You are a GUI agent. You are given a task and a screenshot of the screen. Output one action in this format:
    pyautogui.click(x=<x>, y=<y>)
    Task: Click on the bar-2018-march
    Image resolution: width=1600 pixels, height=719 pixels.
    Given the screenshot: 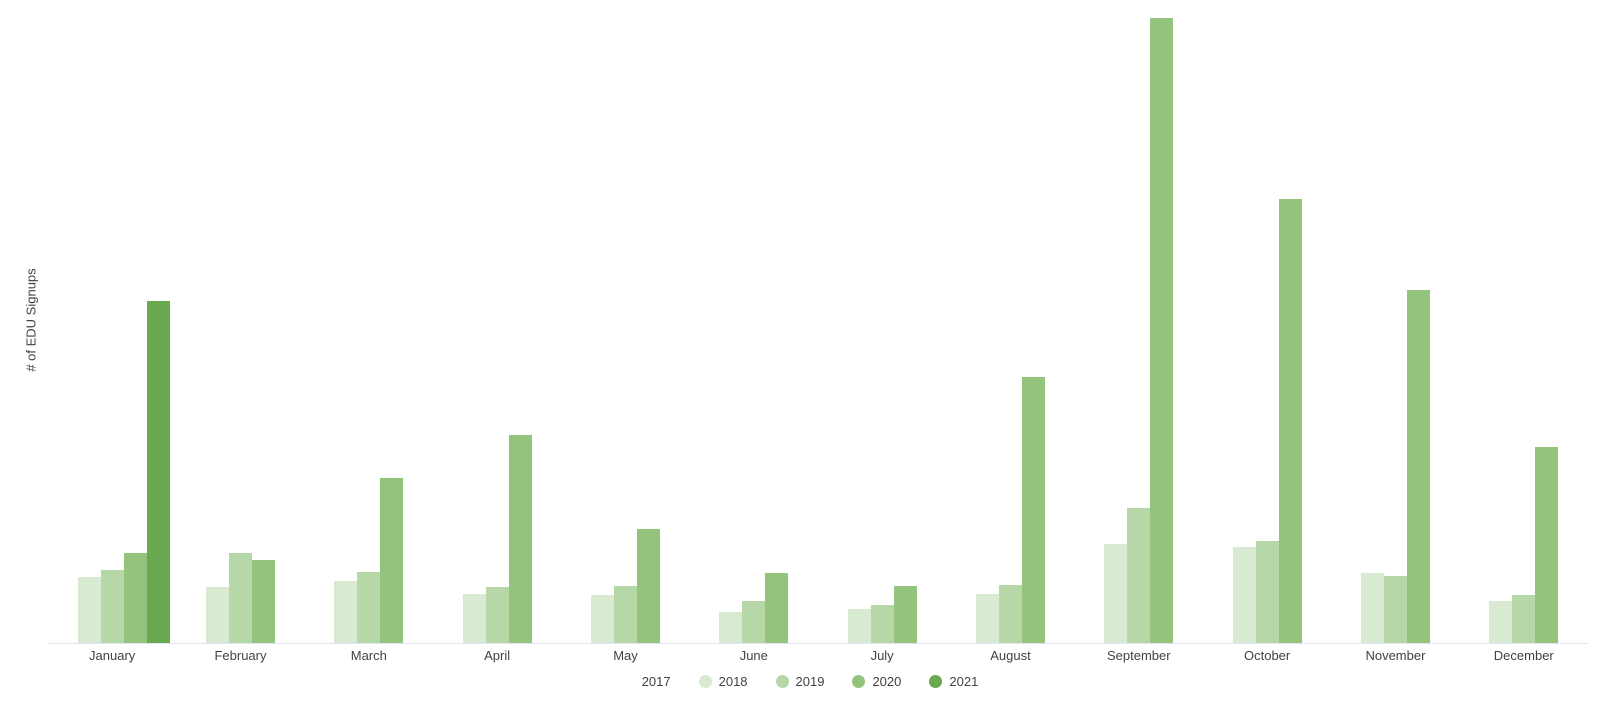 What is the action you would take?
    pyautogui.click(x=346, y=612)
    